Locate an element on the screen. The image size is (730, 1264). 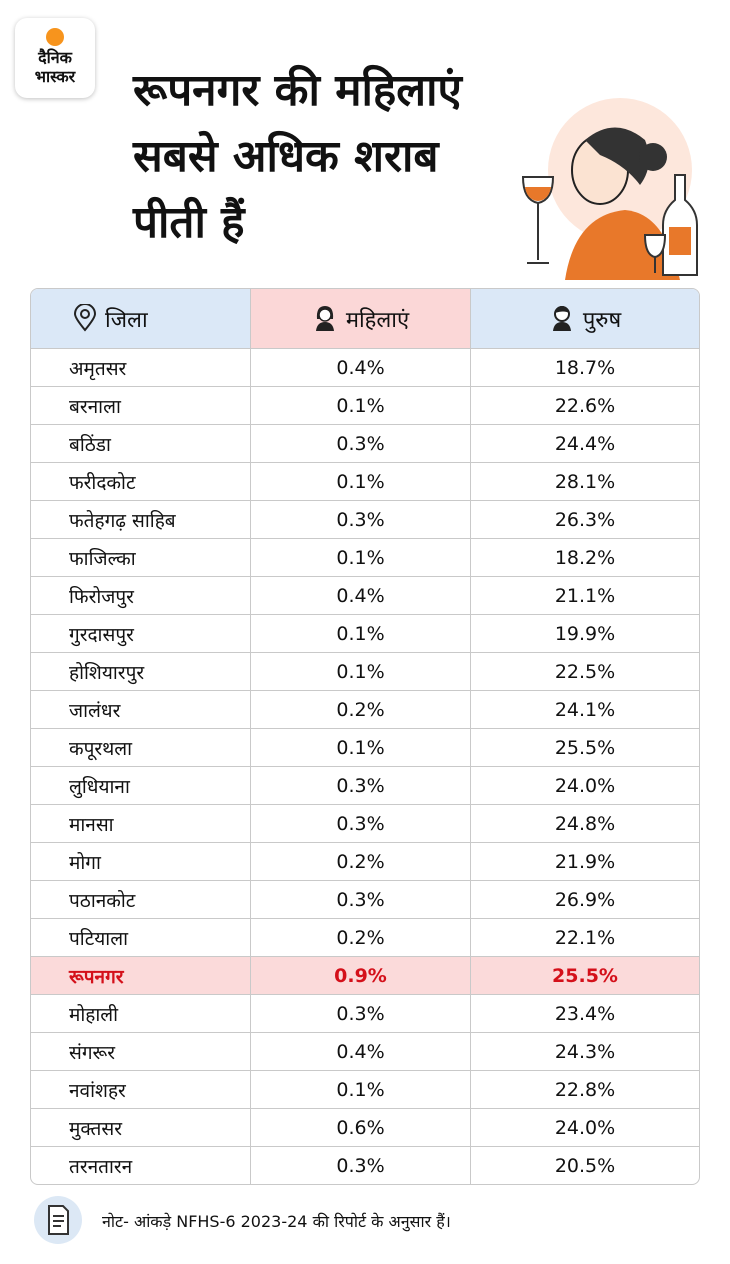
table-row: मोहाली 0.3% 23.4% is located at coordinates (365, 1014).